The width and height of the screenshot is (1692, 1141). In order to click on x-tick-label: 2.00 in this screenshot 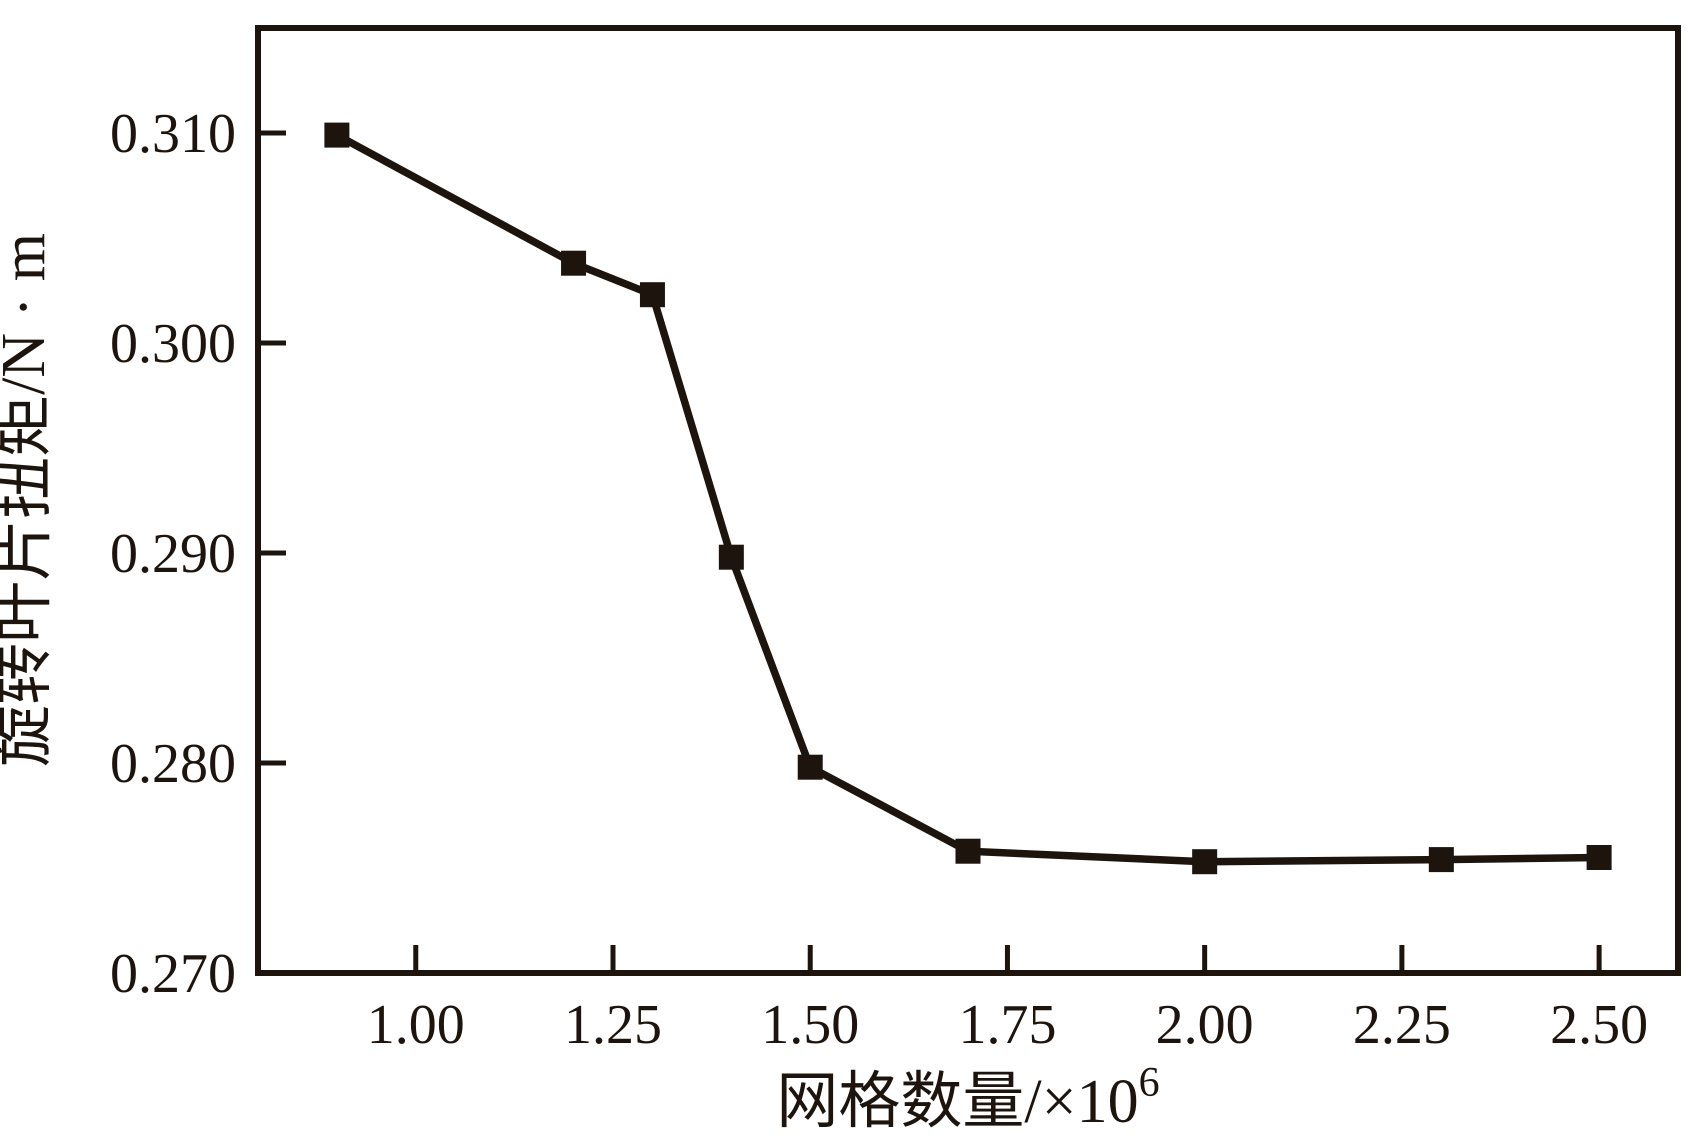, I will do `click(1205, 1025)`.